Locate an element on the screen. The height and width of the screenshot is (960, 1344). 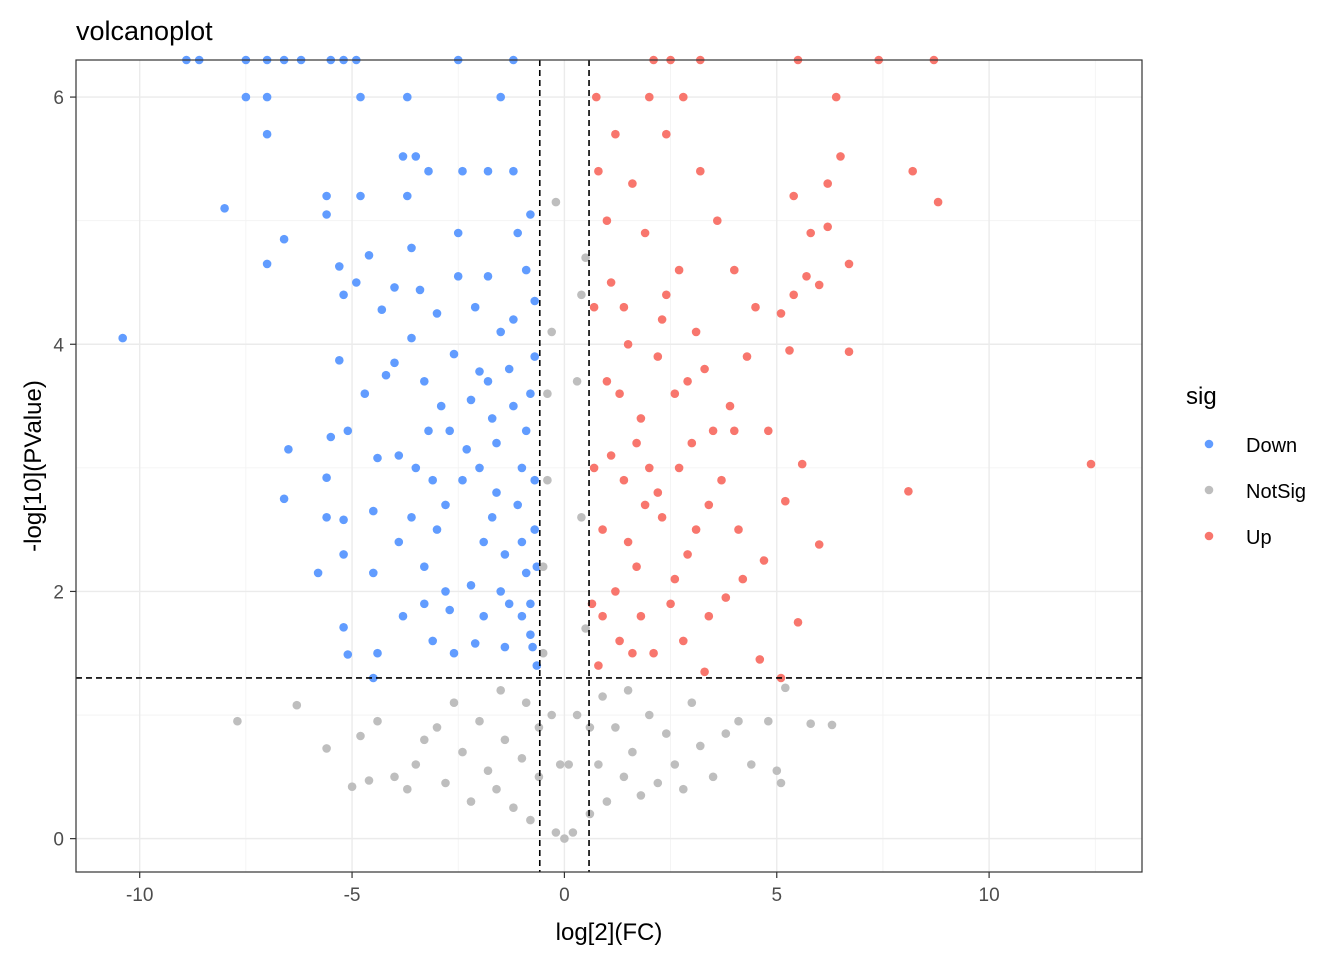
x-axis-title: log[2](FC) is located at coordinates (609, 932).